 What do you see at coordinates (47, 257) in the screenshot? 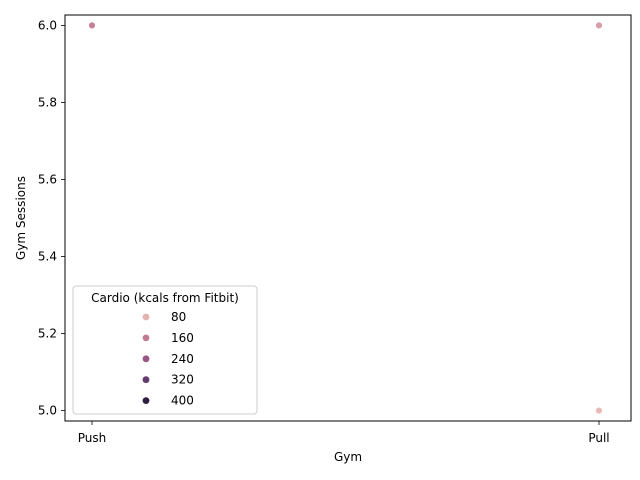
I see `y-tick-label-5-4: 5.4` at bounding box center [47, 257].